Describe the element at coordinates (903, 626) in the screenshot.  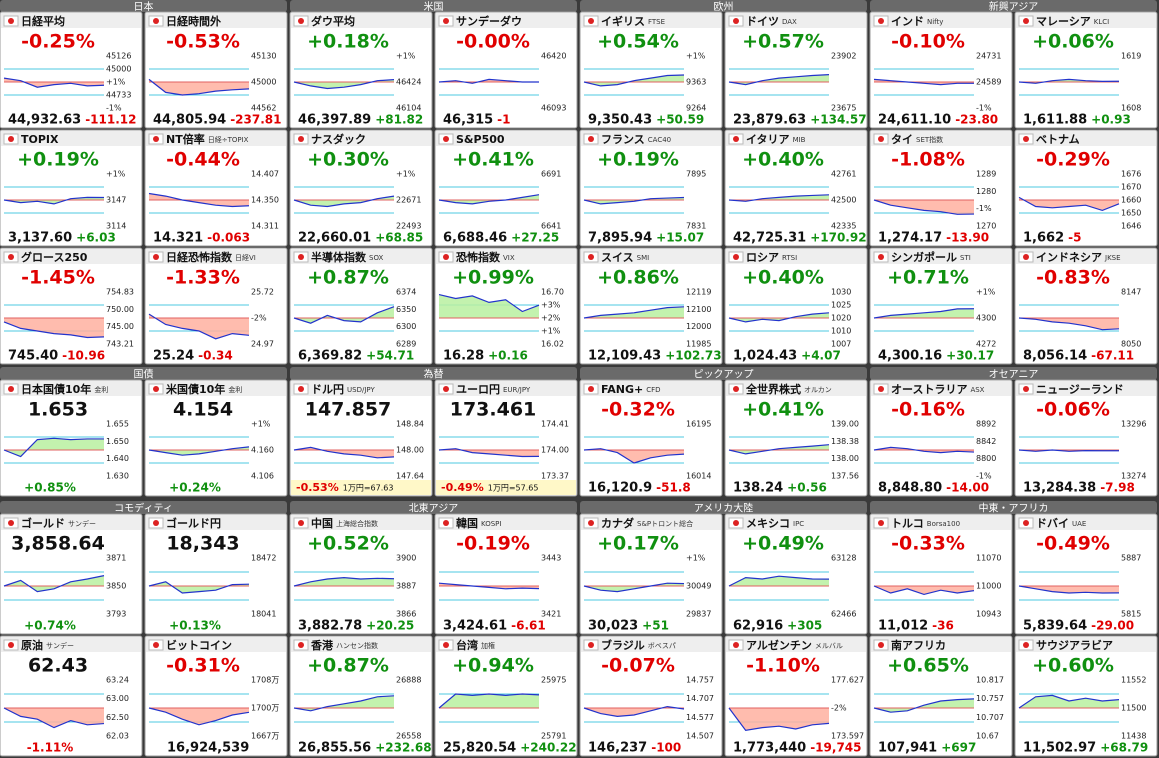
I see `price: 11,012` at that location.